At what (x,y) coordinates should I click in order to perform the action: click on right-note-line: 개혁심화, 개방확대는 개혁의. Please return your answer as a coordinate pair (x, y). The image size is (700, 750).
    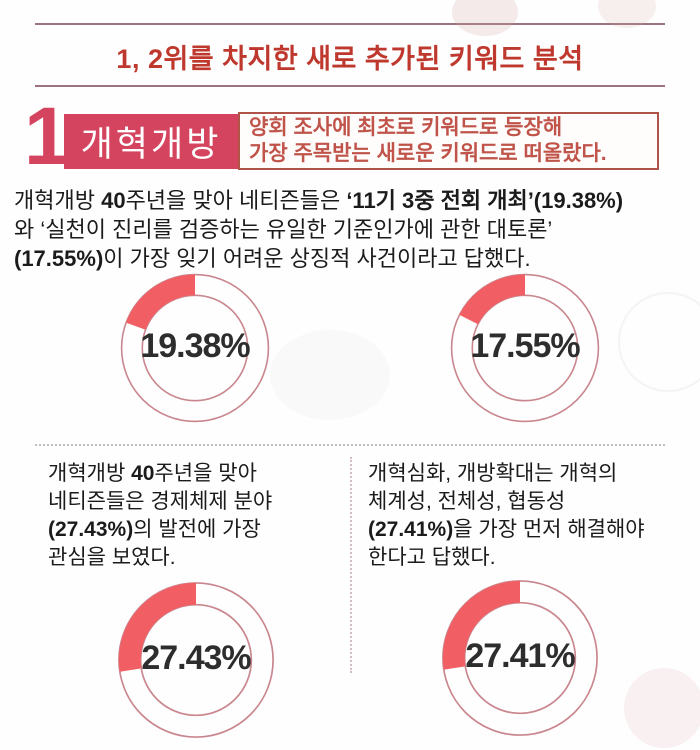
    Looking at the image, I should click on (530, 474).